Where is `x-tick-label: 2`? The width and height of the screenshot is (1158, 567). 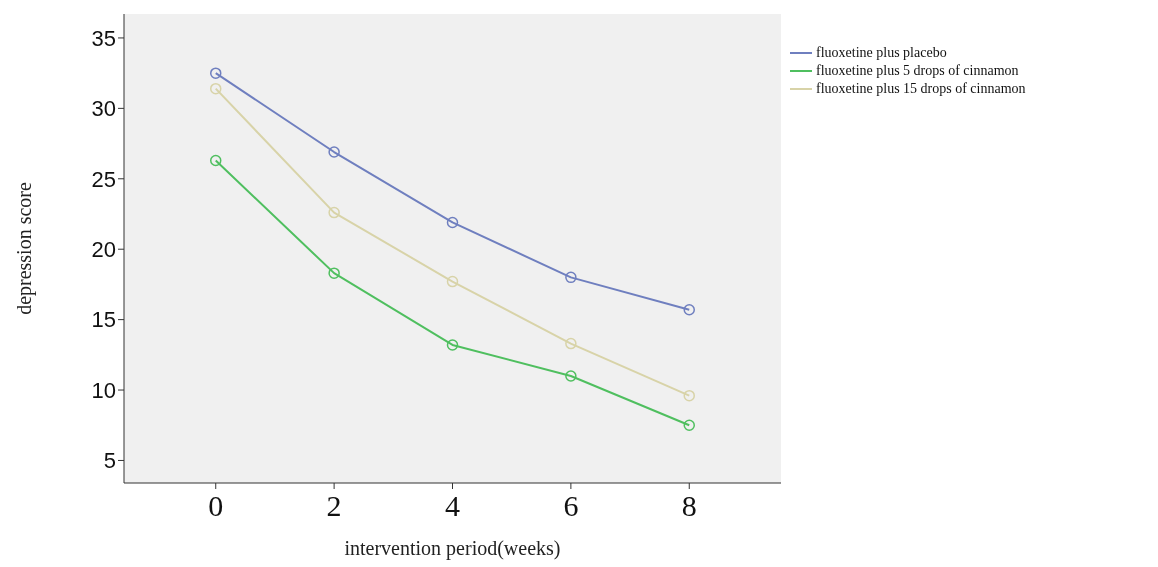 x-tick-label: 2 is located at coordinates (334, 506).